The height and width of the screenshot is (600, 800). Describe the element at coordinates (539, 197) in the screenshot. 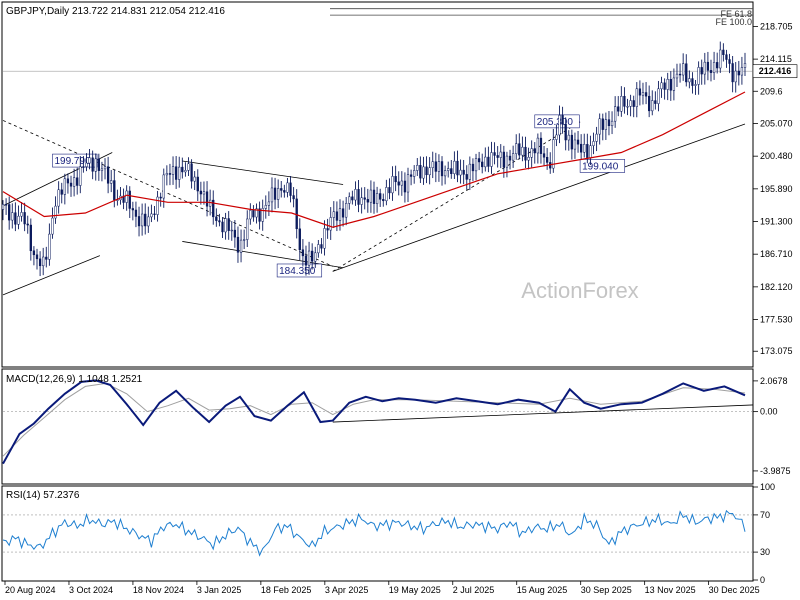

I see `rising-support-line` at that location.